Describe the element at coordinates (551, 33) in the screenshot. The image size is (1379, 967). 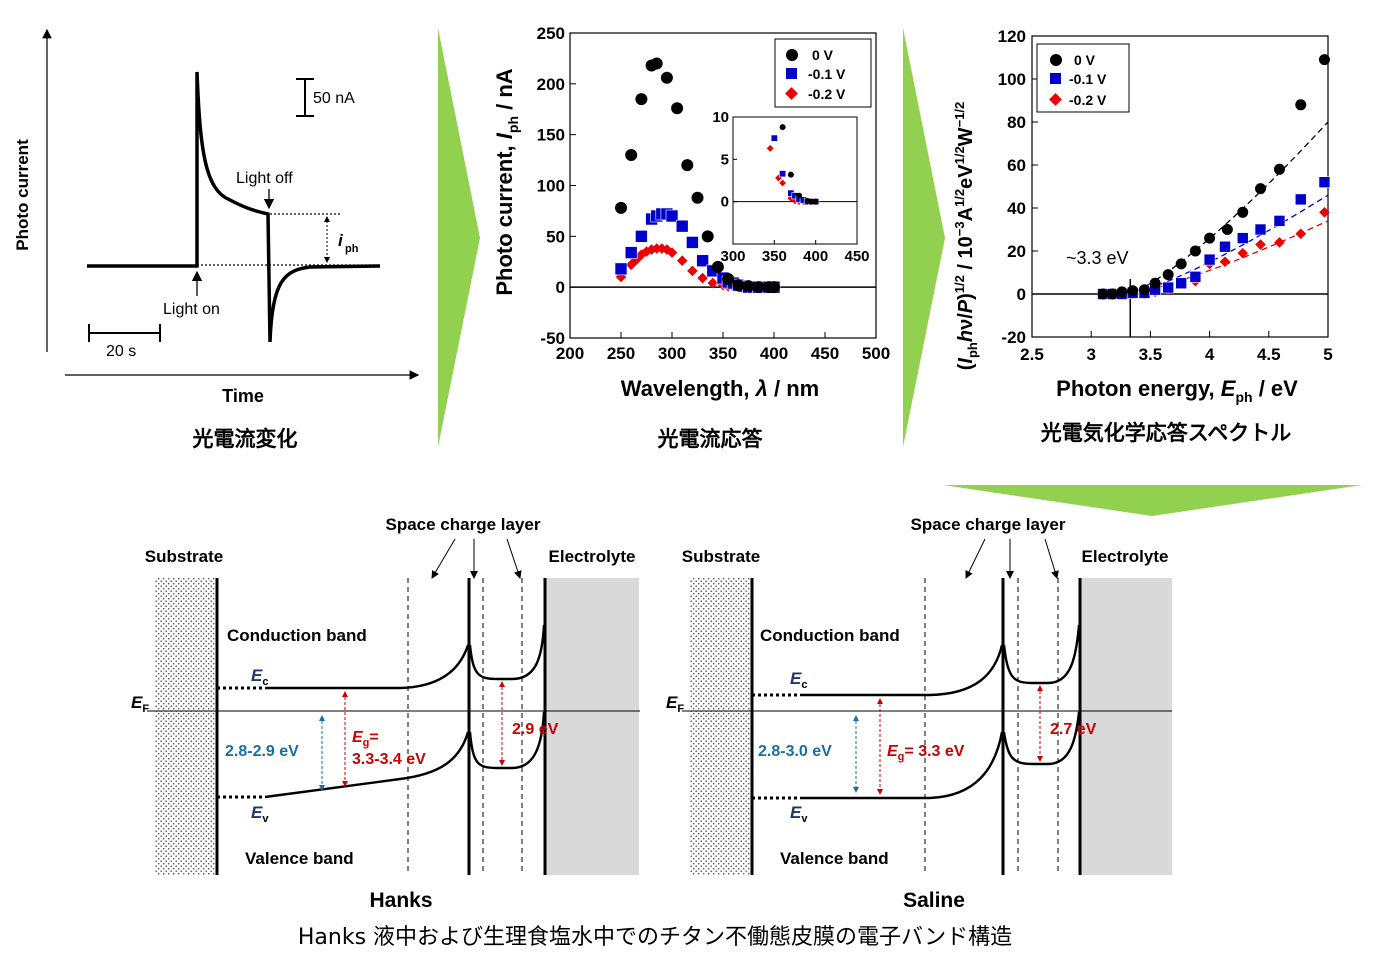
I see `y-tick-label: 250` at that location.